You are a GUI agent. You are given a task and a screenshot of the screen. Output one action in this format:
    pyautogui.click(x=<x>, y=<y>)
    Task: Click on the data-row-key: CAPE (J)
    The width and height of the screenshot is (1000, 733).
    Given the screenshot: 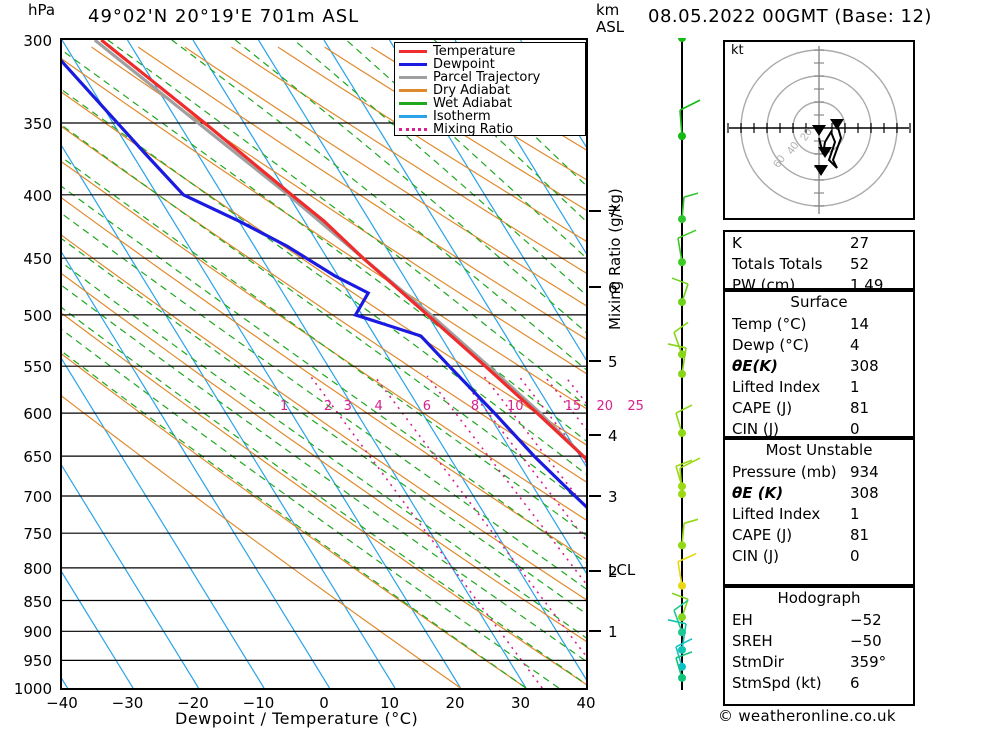 What is the action you would take?
    pyautogui.click(x=762, y=534)
    